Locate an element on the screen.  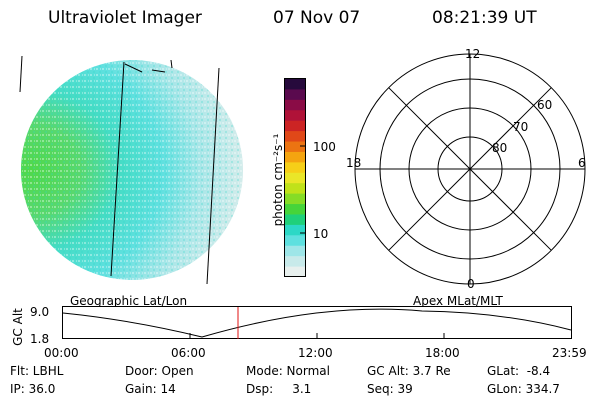
timeline-tick-0600: 06:00 is located at coordinates (188, 353).